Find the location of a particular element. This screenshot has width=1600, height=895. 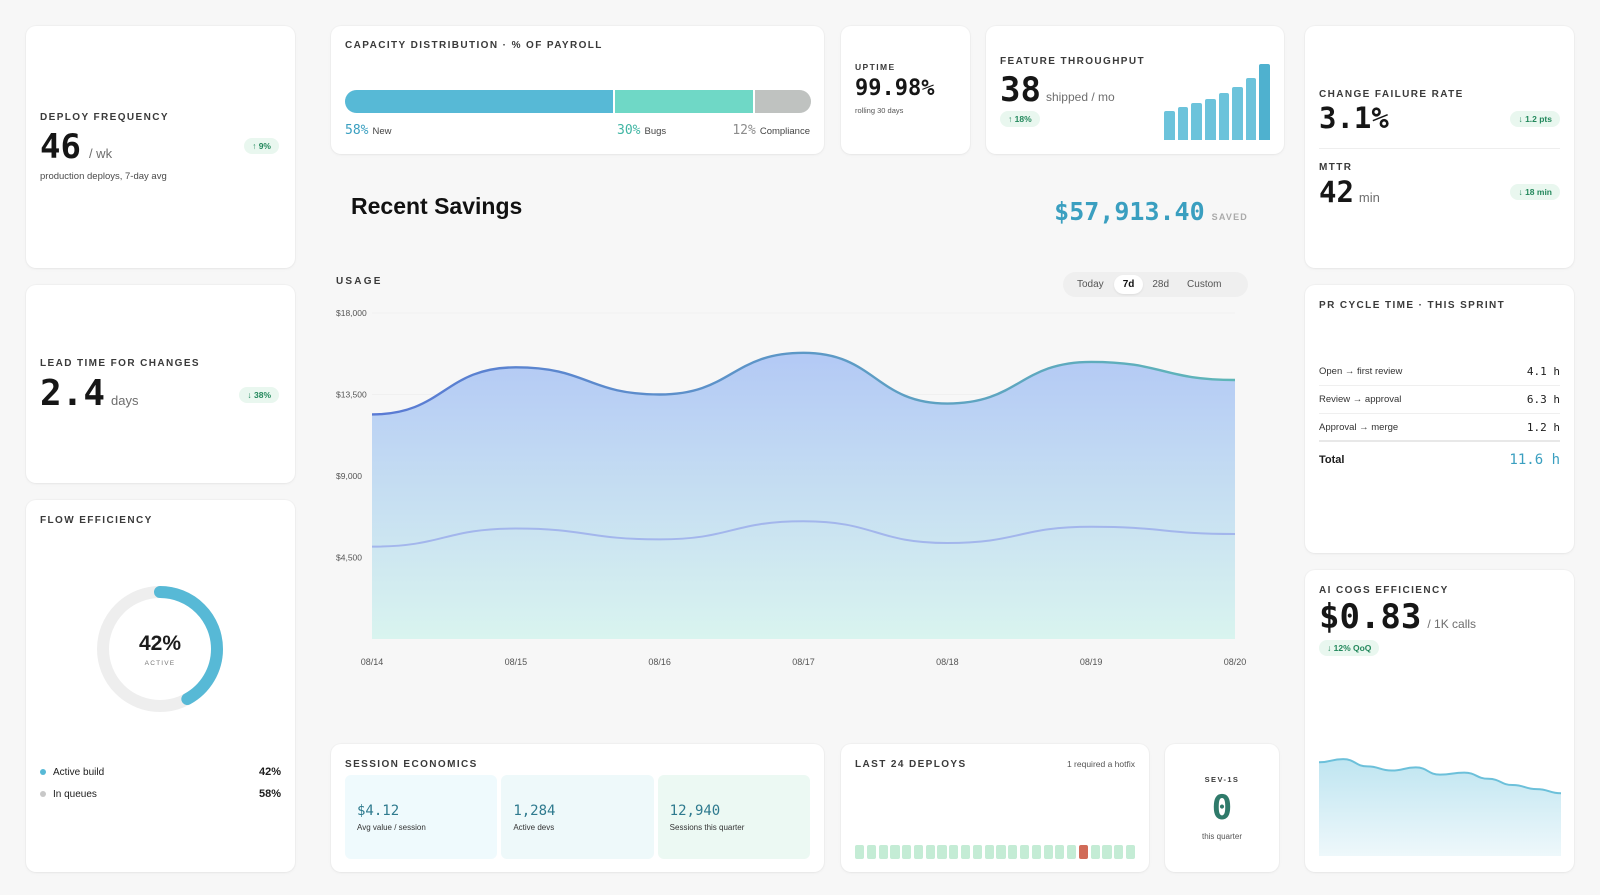

capacity-pct: 30% is located at coordinates (629, 130).